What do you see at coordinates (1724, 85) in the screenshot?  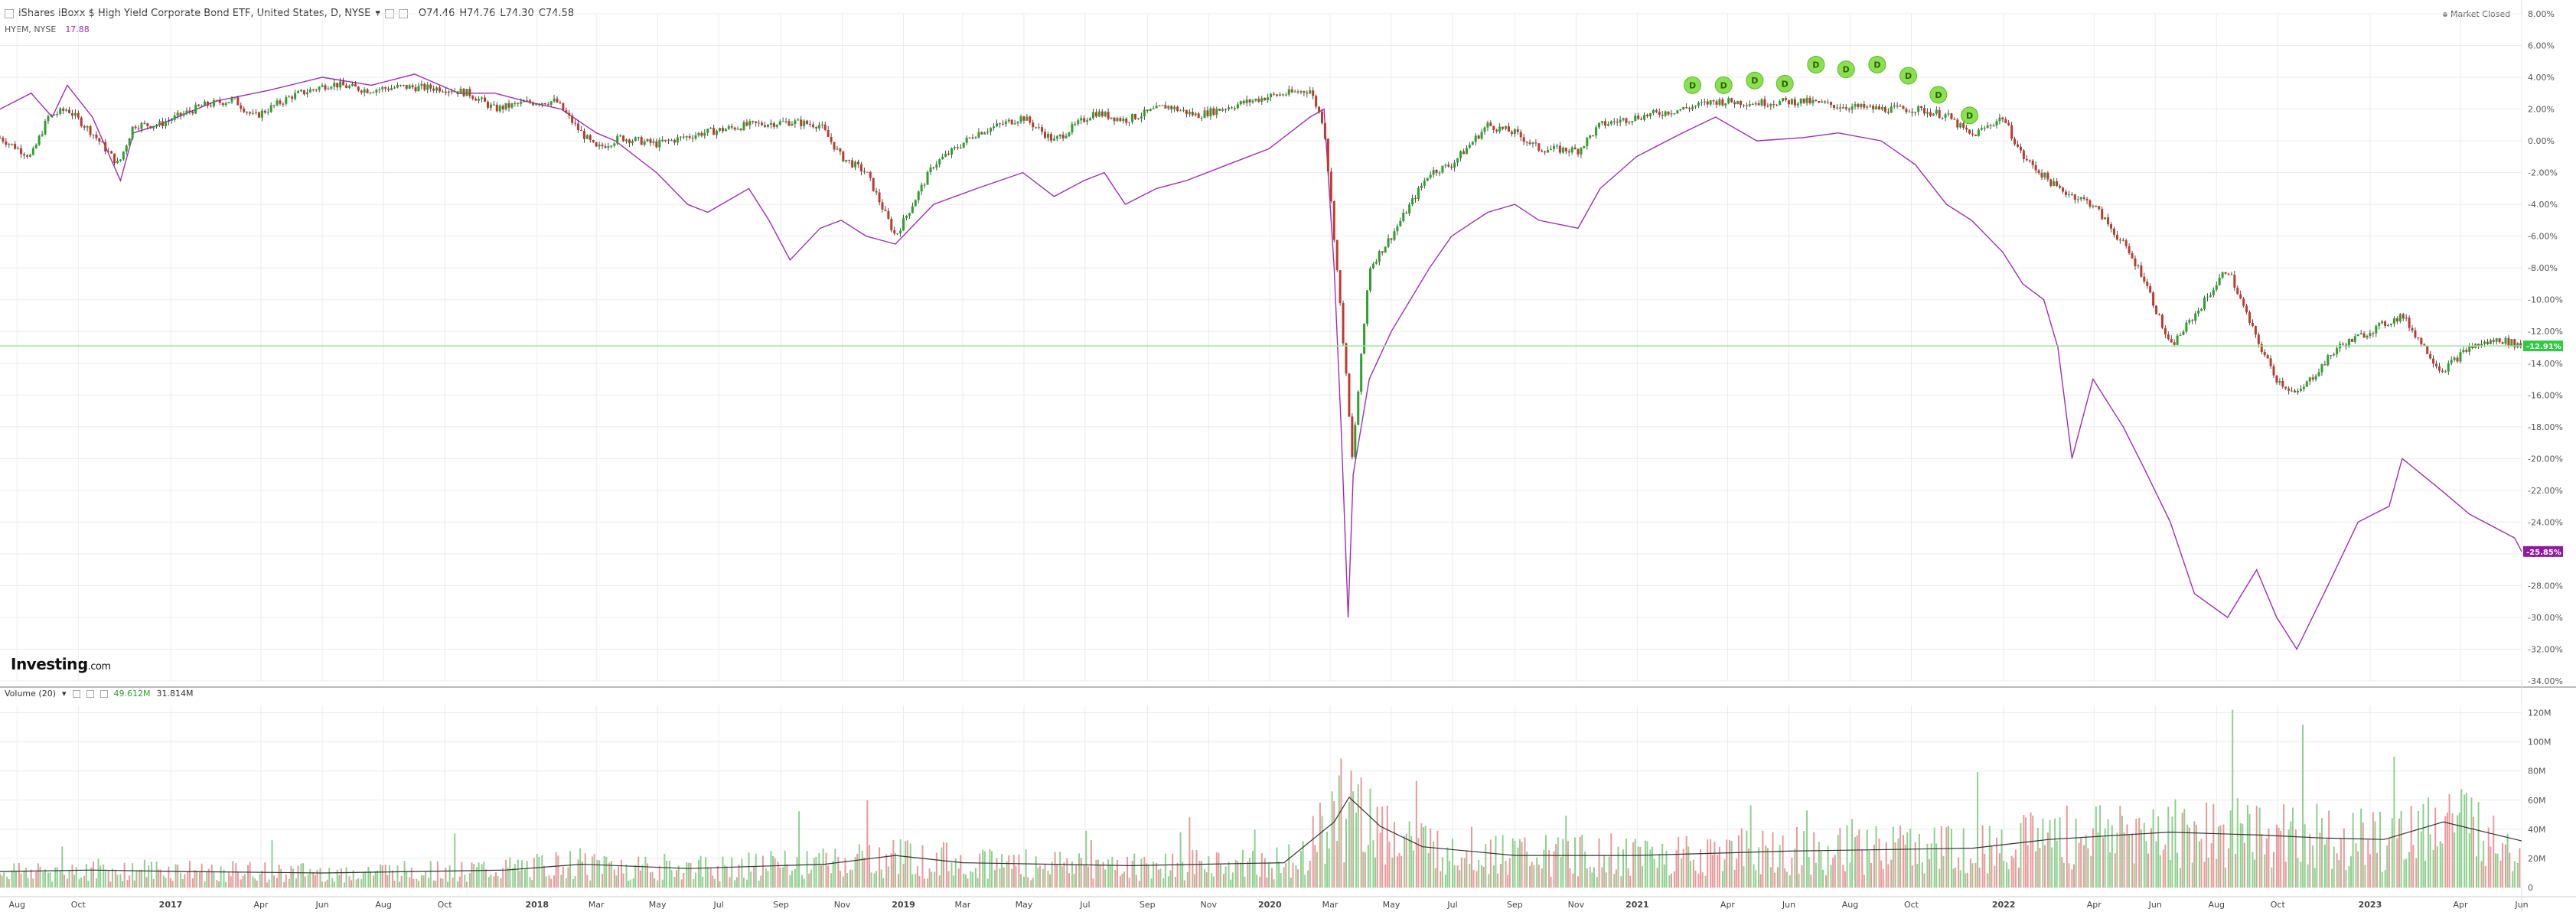 I see `dividend-marker: D` at bounding box center [1724, 85].